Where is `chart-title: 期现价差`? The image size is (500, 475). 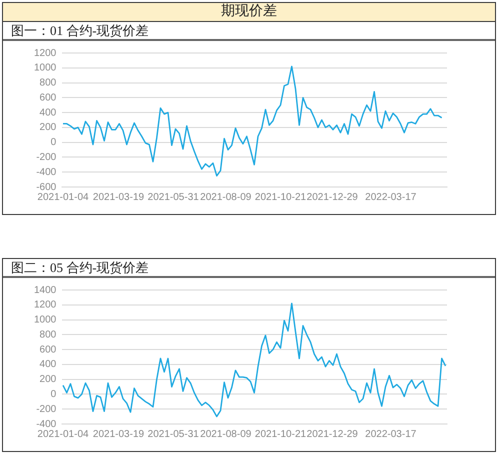
chart-title: 期现价差 is located at coordinates (249, 11).